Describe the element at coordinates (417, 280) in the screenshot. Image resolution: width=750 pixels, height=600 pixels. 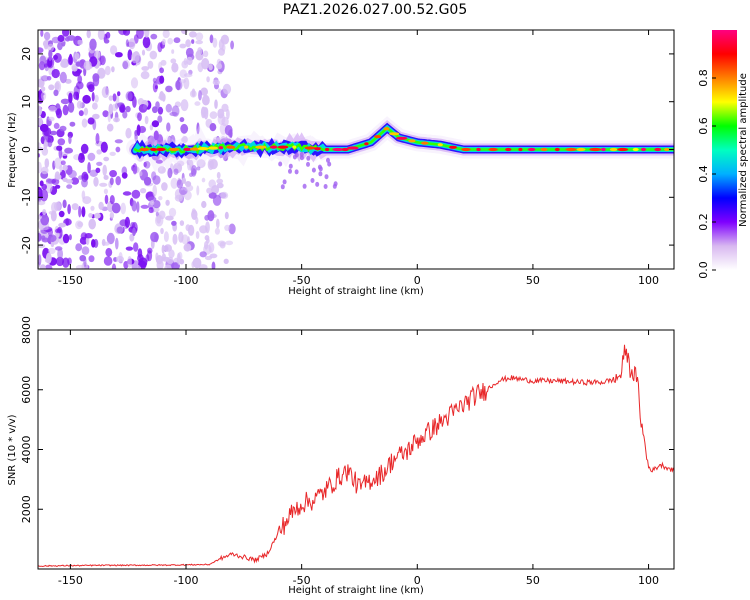
I see `spectrogram-x-tick-label: 0` at that location.